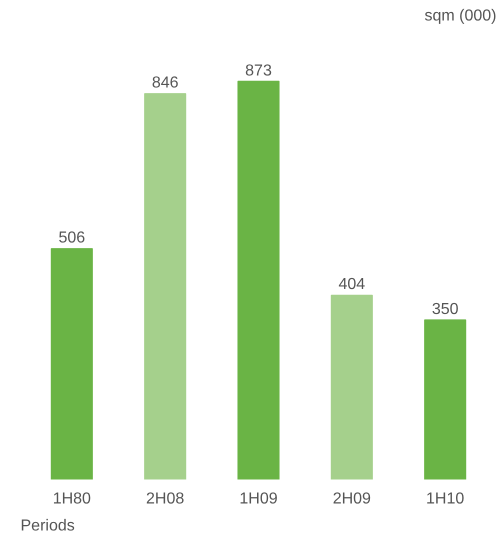  What do you see at coordinates (352, 285) in the screenshot?
I see `data-label: 404` at bounding box center [352, 285].